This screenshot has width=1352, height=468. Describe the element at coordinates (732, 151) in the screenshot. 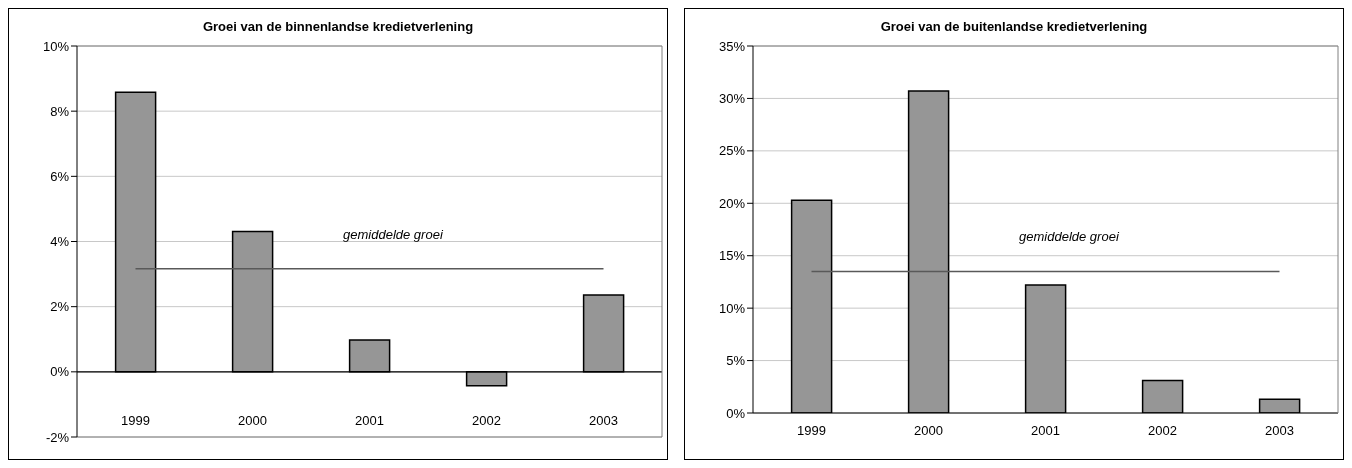

I see `y-tick-label: 25%` at that location.